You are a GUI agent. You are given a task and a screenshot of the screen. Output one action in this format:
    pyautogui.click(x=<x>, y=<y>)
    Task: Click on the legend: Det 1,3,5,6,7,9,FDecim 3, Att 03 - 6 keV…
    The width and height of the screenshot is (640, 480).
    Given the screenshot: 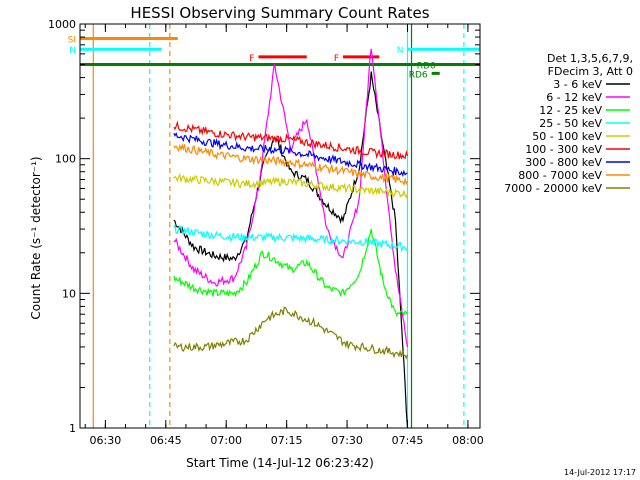 What is the action you would take?
    pyautogui.click(x=568, y=123)
    